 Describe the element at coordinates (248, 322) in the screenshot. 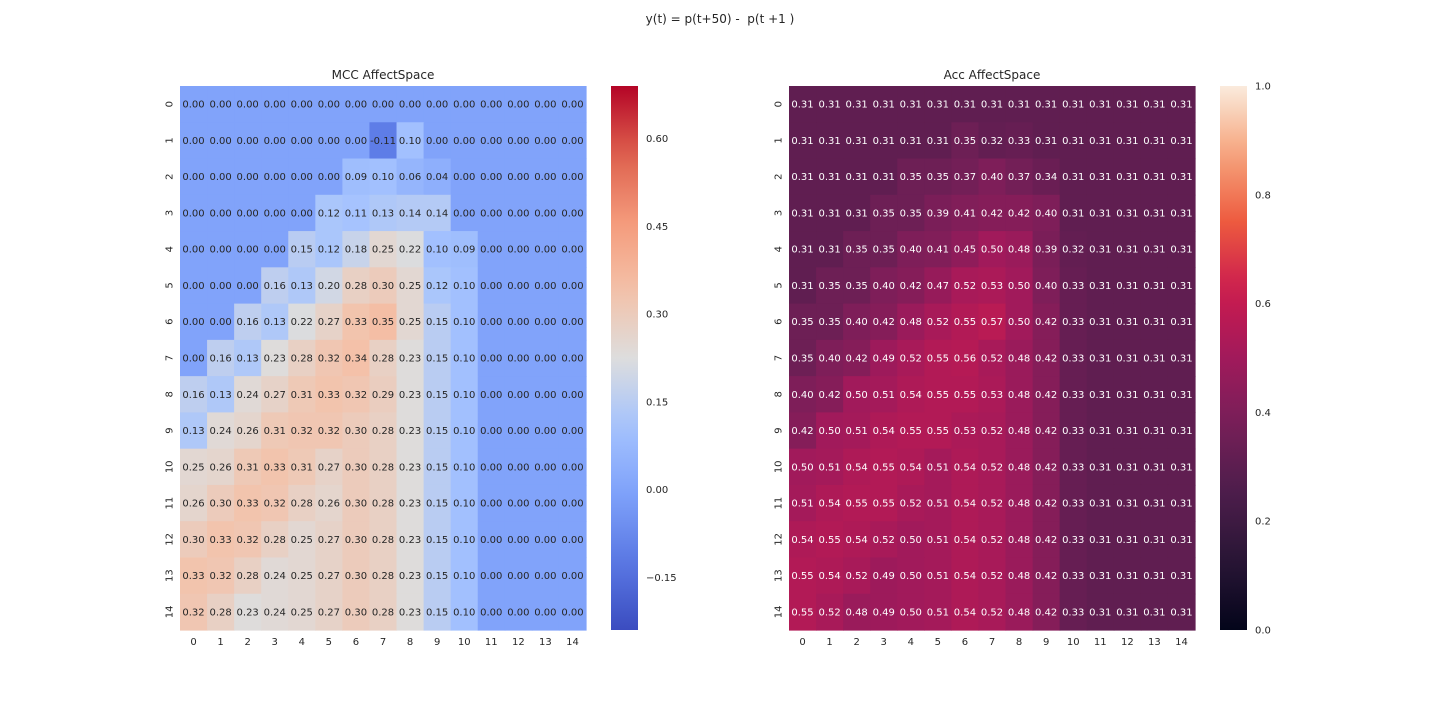

I see `cell-value-label: 0.16` at that location.